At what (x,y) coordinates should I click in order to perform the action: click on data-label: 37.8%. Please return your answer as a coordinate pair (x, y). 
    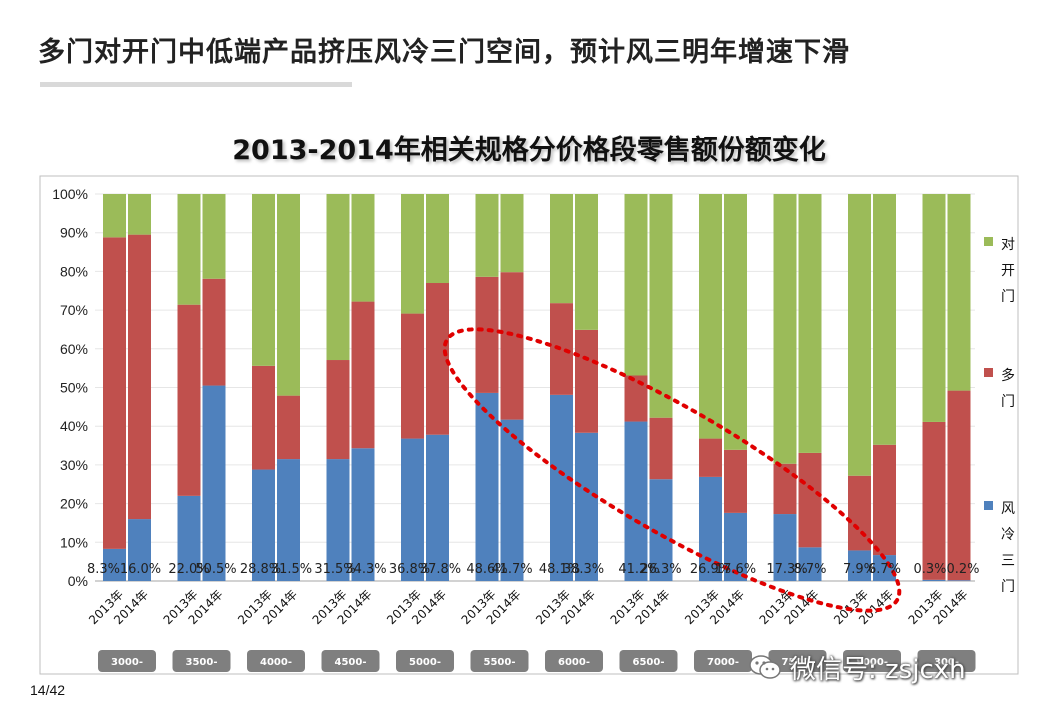
    Looking at the image, I should click on (440, 569).